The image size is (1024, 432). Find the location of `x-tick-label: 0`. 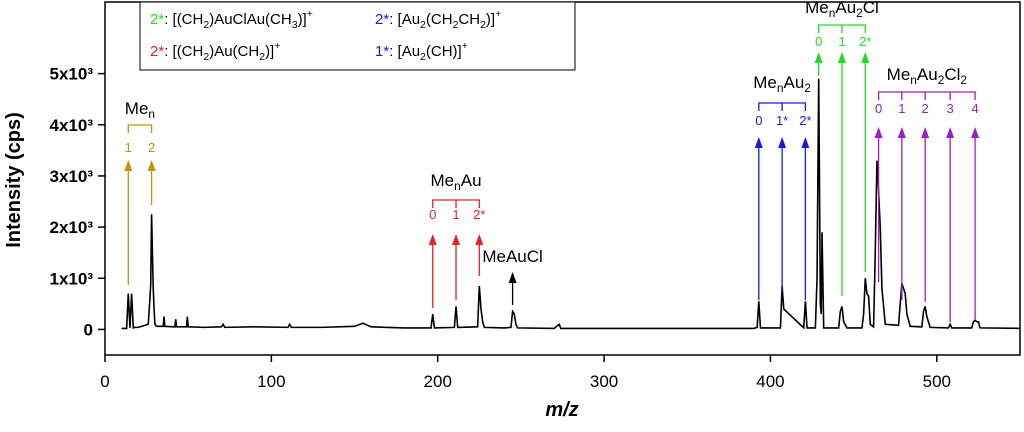

x-tick-label: 0 is located at coordinates (104, 381).